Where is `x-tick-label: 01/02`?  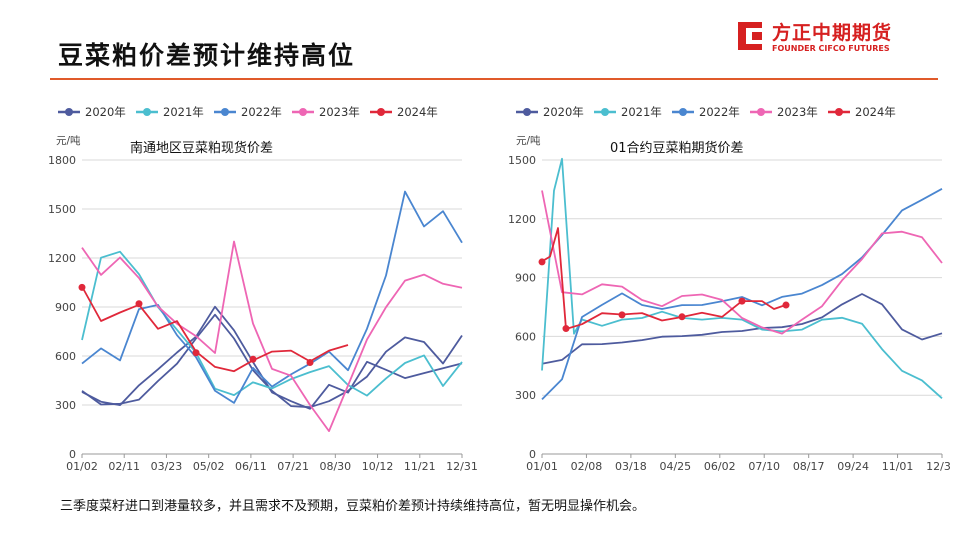 x-tick-label: 01/02 is located at coordinates (82, 466).